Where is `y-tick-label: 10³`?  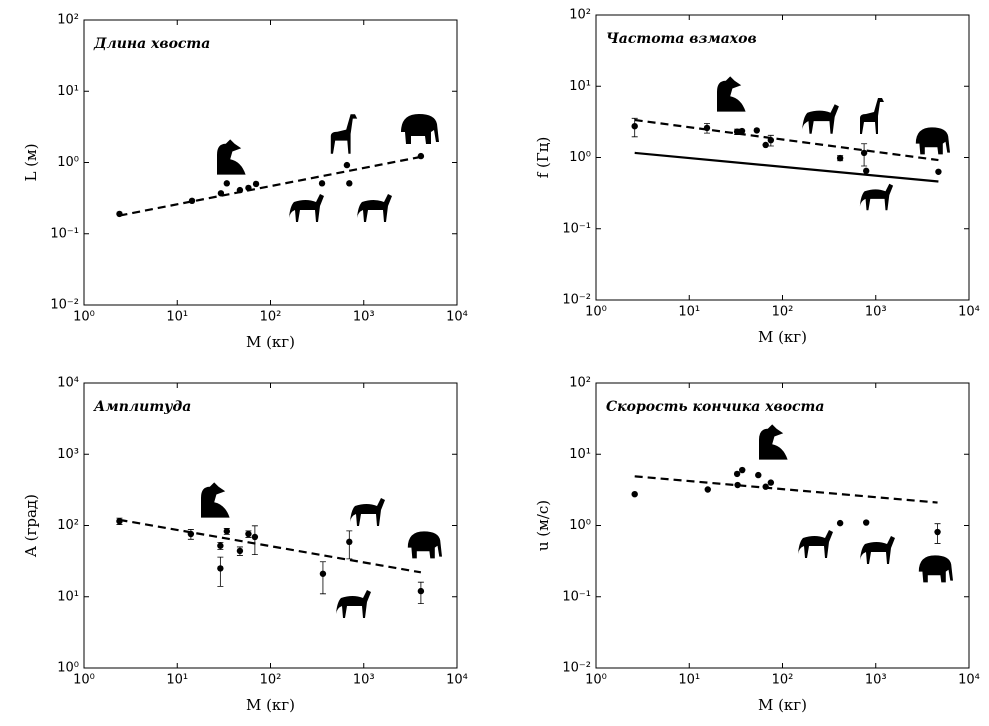
y-tick-label: 10³ is located at coordinates (68, 454).